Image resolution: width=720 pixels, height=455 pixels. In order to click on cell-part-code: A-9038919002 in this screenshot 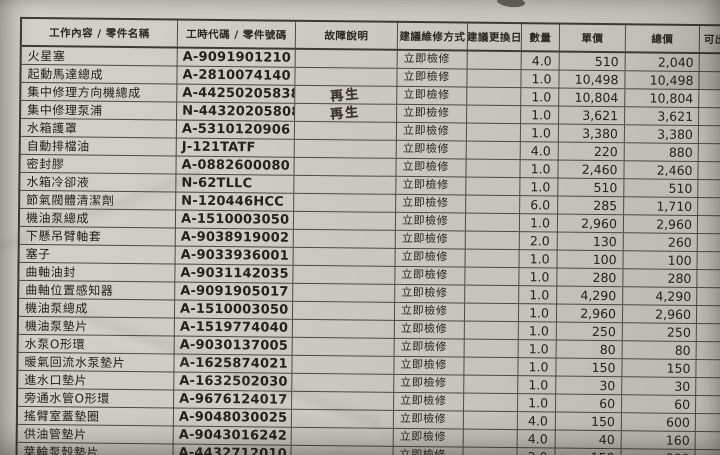, I will do `click(234, 237)`.